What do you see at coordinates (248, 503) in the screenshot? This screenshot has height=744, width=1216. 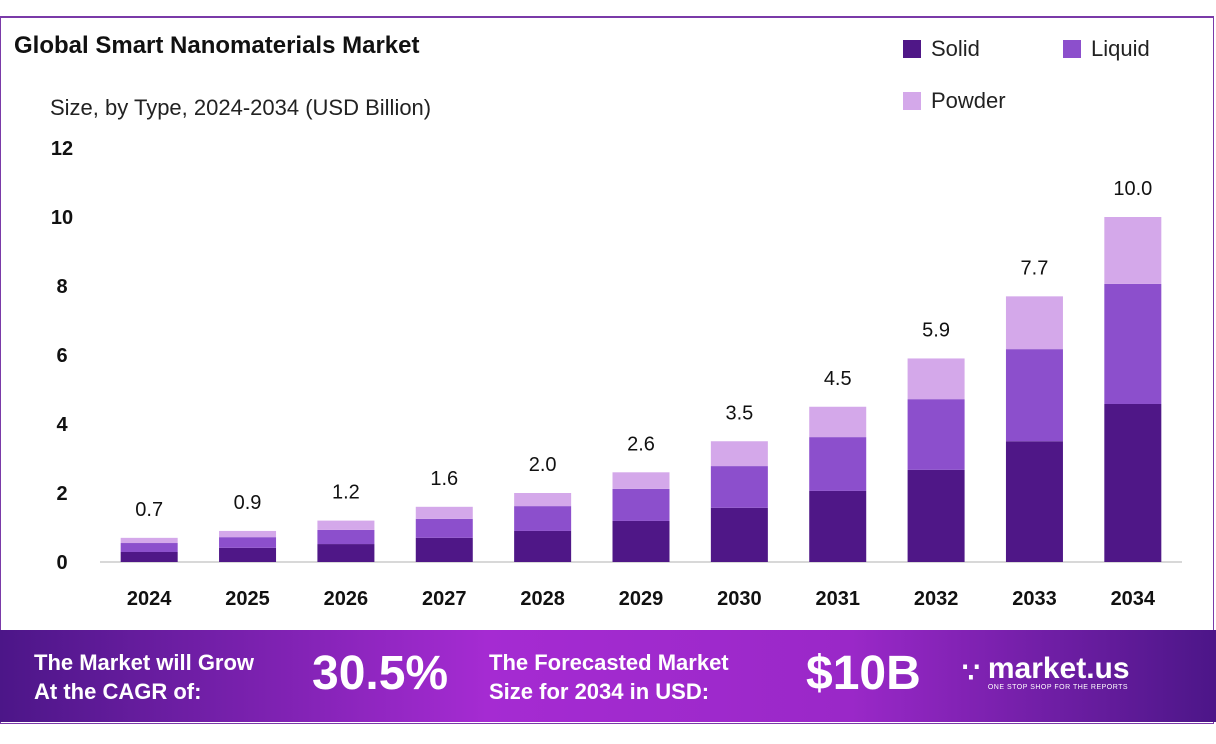 I see `data-label-total: 0.9` at bounding box center [248, 503].